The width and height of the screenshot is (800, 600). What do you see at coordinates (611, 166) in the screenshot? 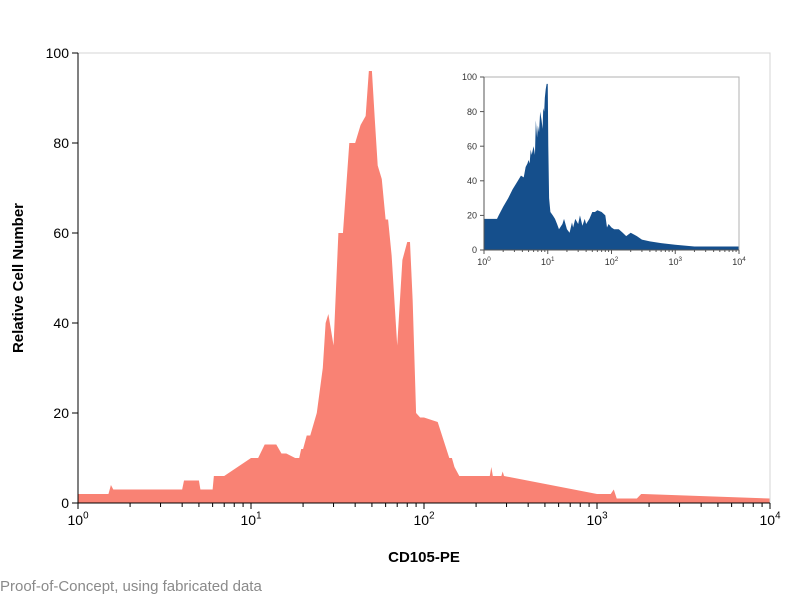
I see `inset-histogram-area` at bounding box center [611, 166].